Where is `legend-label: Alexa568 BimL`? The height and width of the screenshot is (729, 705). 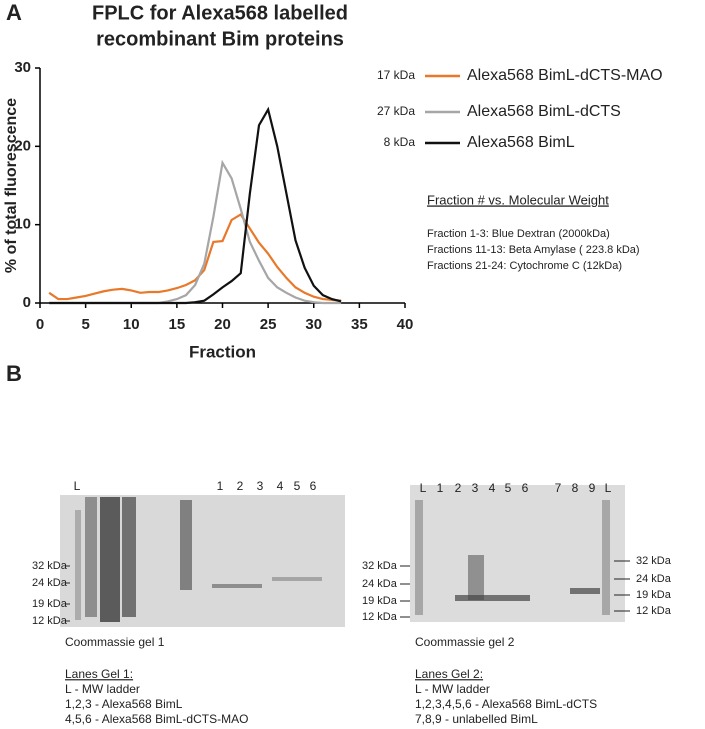 legend-label: Alexa568 BimL is located at coordinates (521, 142).